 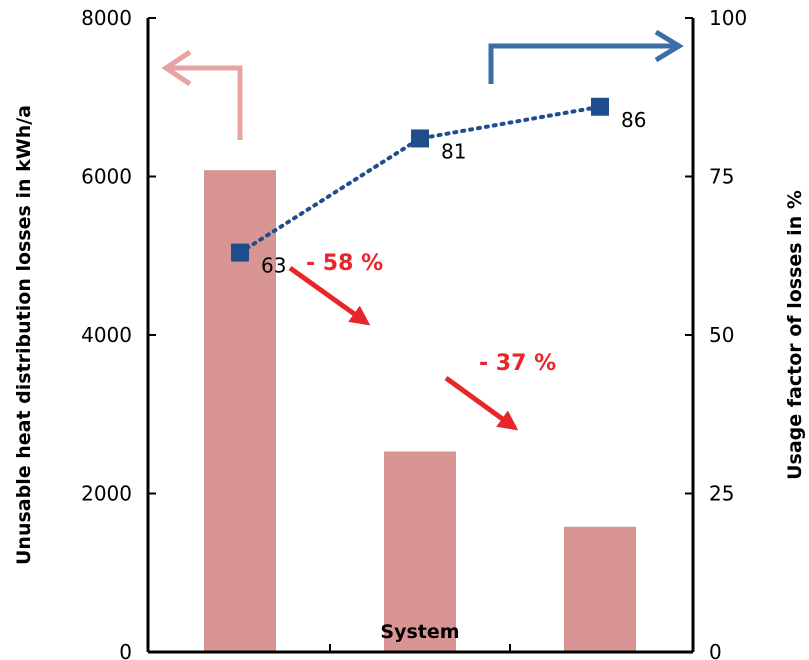 I want to click on usage-factor-line, so click(x=420, y=179).